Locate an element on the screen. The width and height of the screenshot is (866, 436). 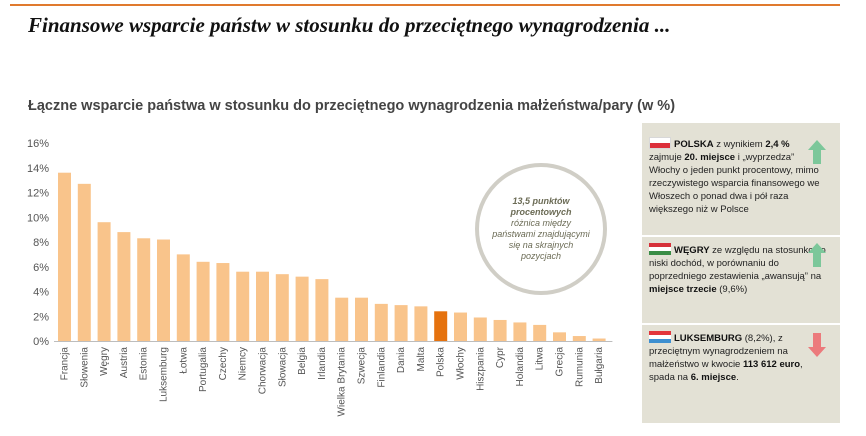
hungary-text-2: (9,6%) is located at coordinates (732, 289).